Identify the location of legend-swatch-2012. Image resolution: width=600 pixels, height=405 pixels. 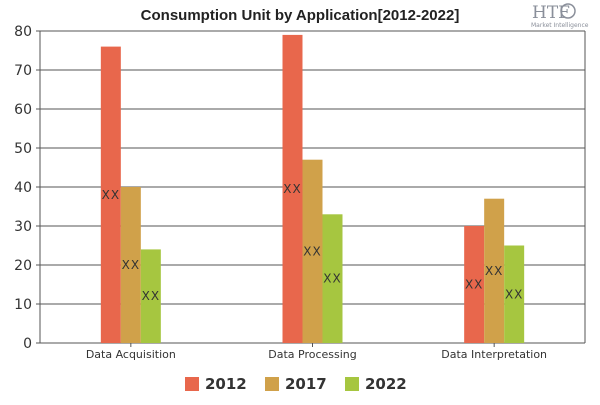
(192, 384).